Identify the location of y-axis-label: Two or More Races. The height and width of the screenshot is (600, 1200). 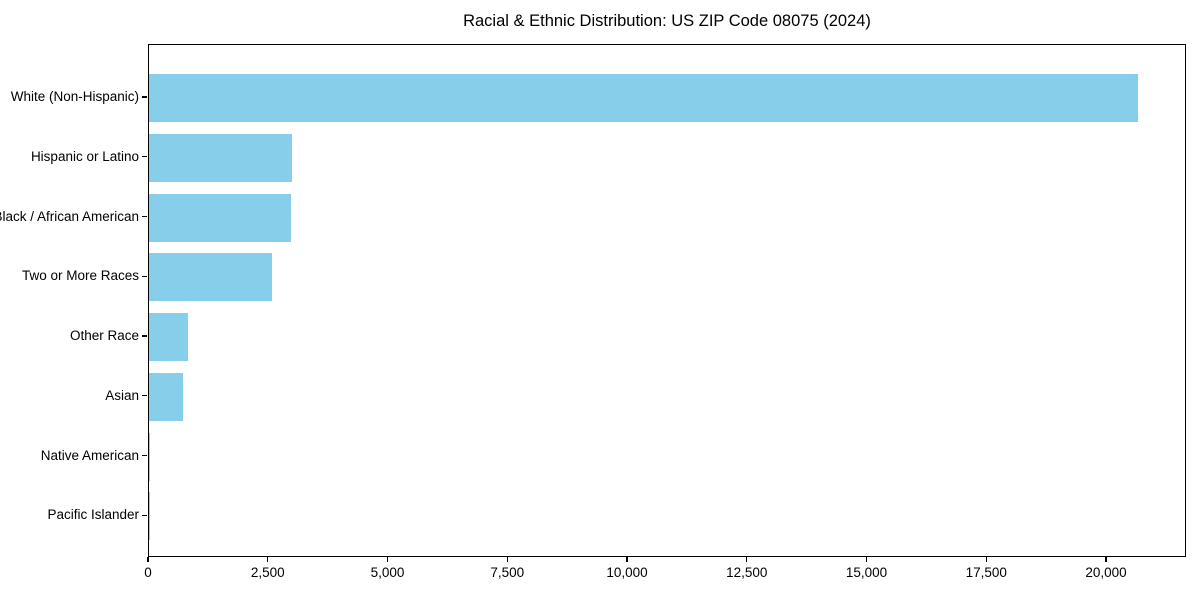
(80, 276).